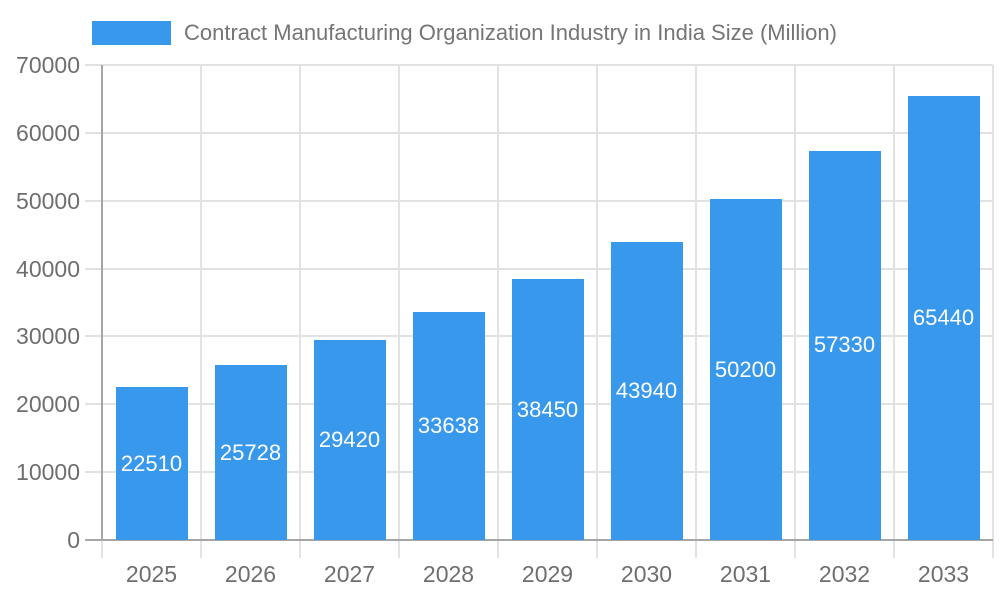 This screenshot has width=1000, height=600. I want to click on bar-value-label: 33638, so click(448, 425).